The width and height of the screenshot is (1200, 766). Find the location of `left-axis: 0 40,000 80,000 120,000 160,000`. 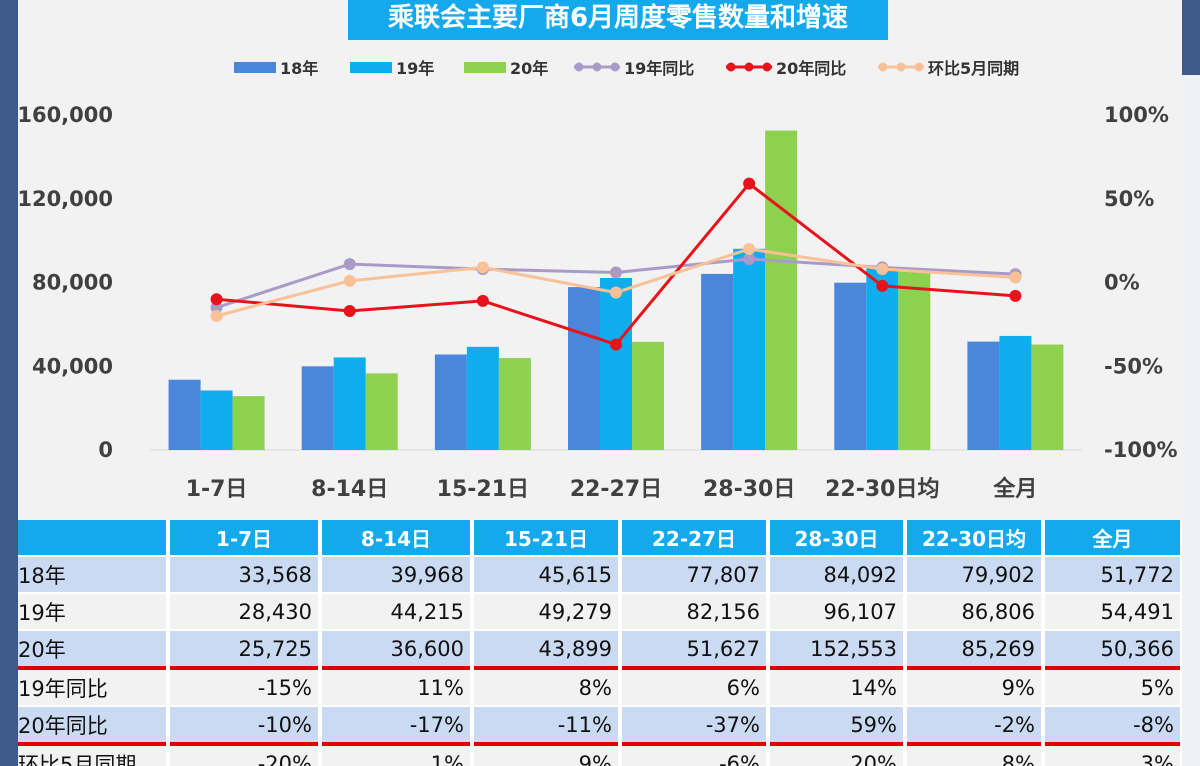

left-axis: 0 40,000 80,000 120,000 160,000 is located at coordinates (65, 282).